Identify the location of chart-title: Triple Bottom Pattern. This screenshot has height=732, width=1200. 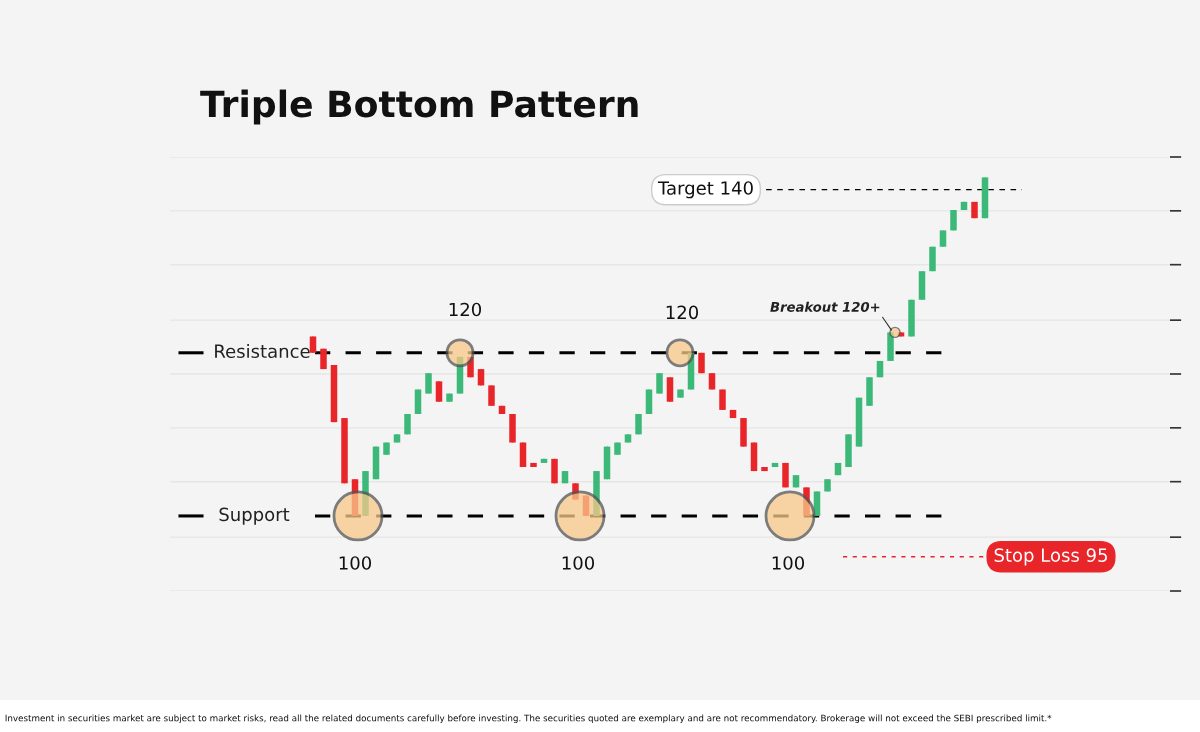
(419, 107).